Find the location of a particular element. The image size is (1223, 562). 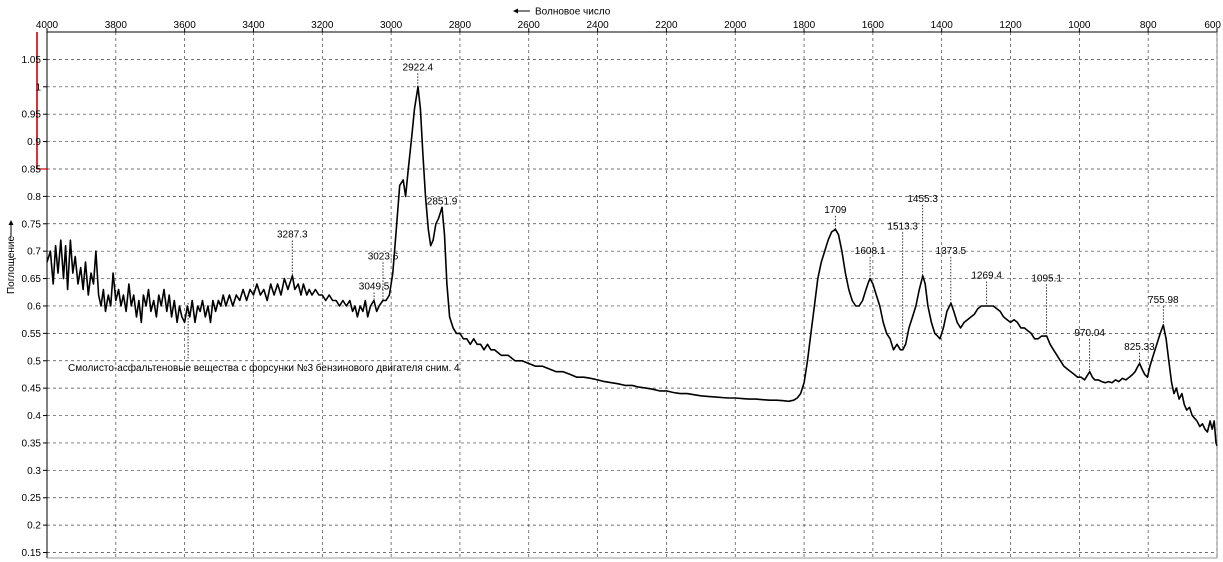

peak-label: 825.33 is located at coordinates (1139, 347).